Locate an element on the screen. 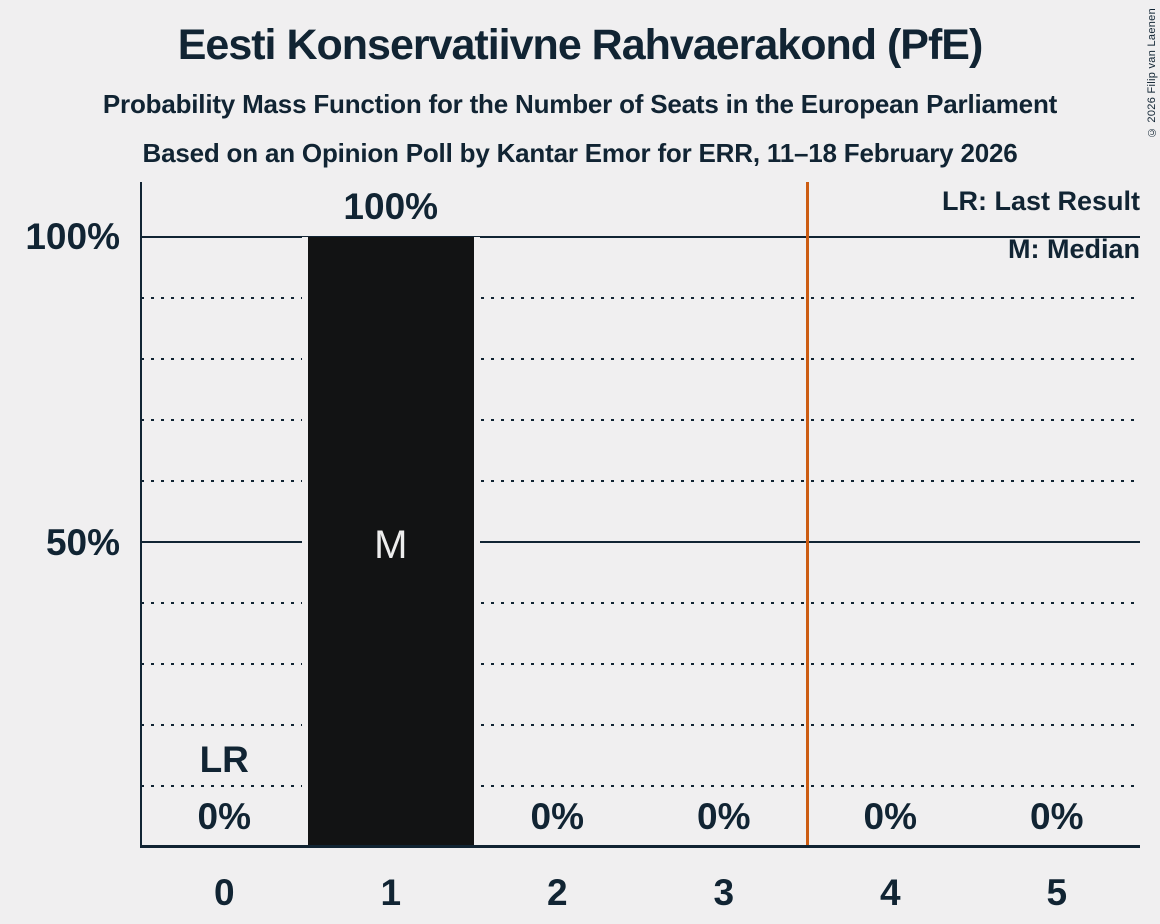  gridline-100pct is located at coordinates (640, 237).